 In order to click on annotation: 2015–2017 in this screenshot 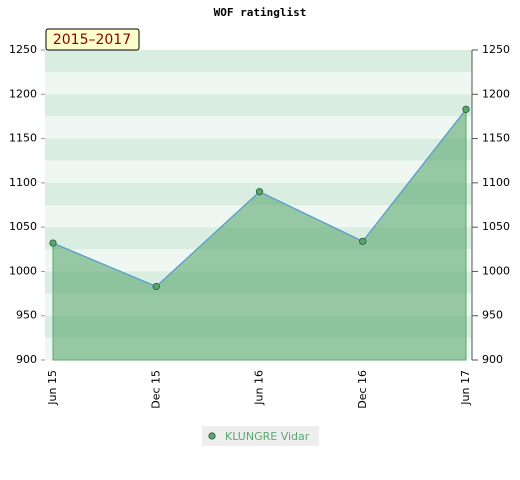, I will do `click(92, 40)`.